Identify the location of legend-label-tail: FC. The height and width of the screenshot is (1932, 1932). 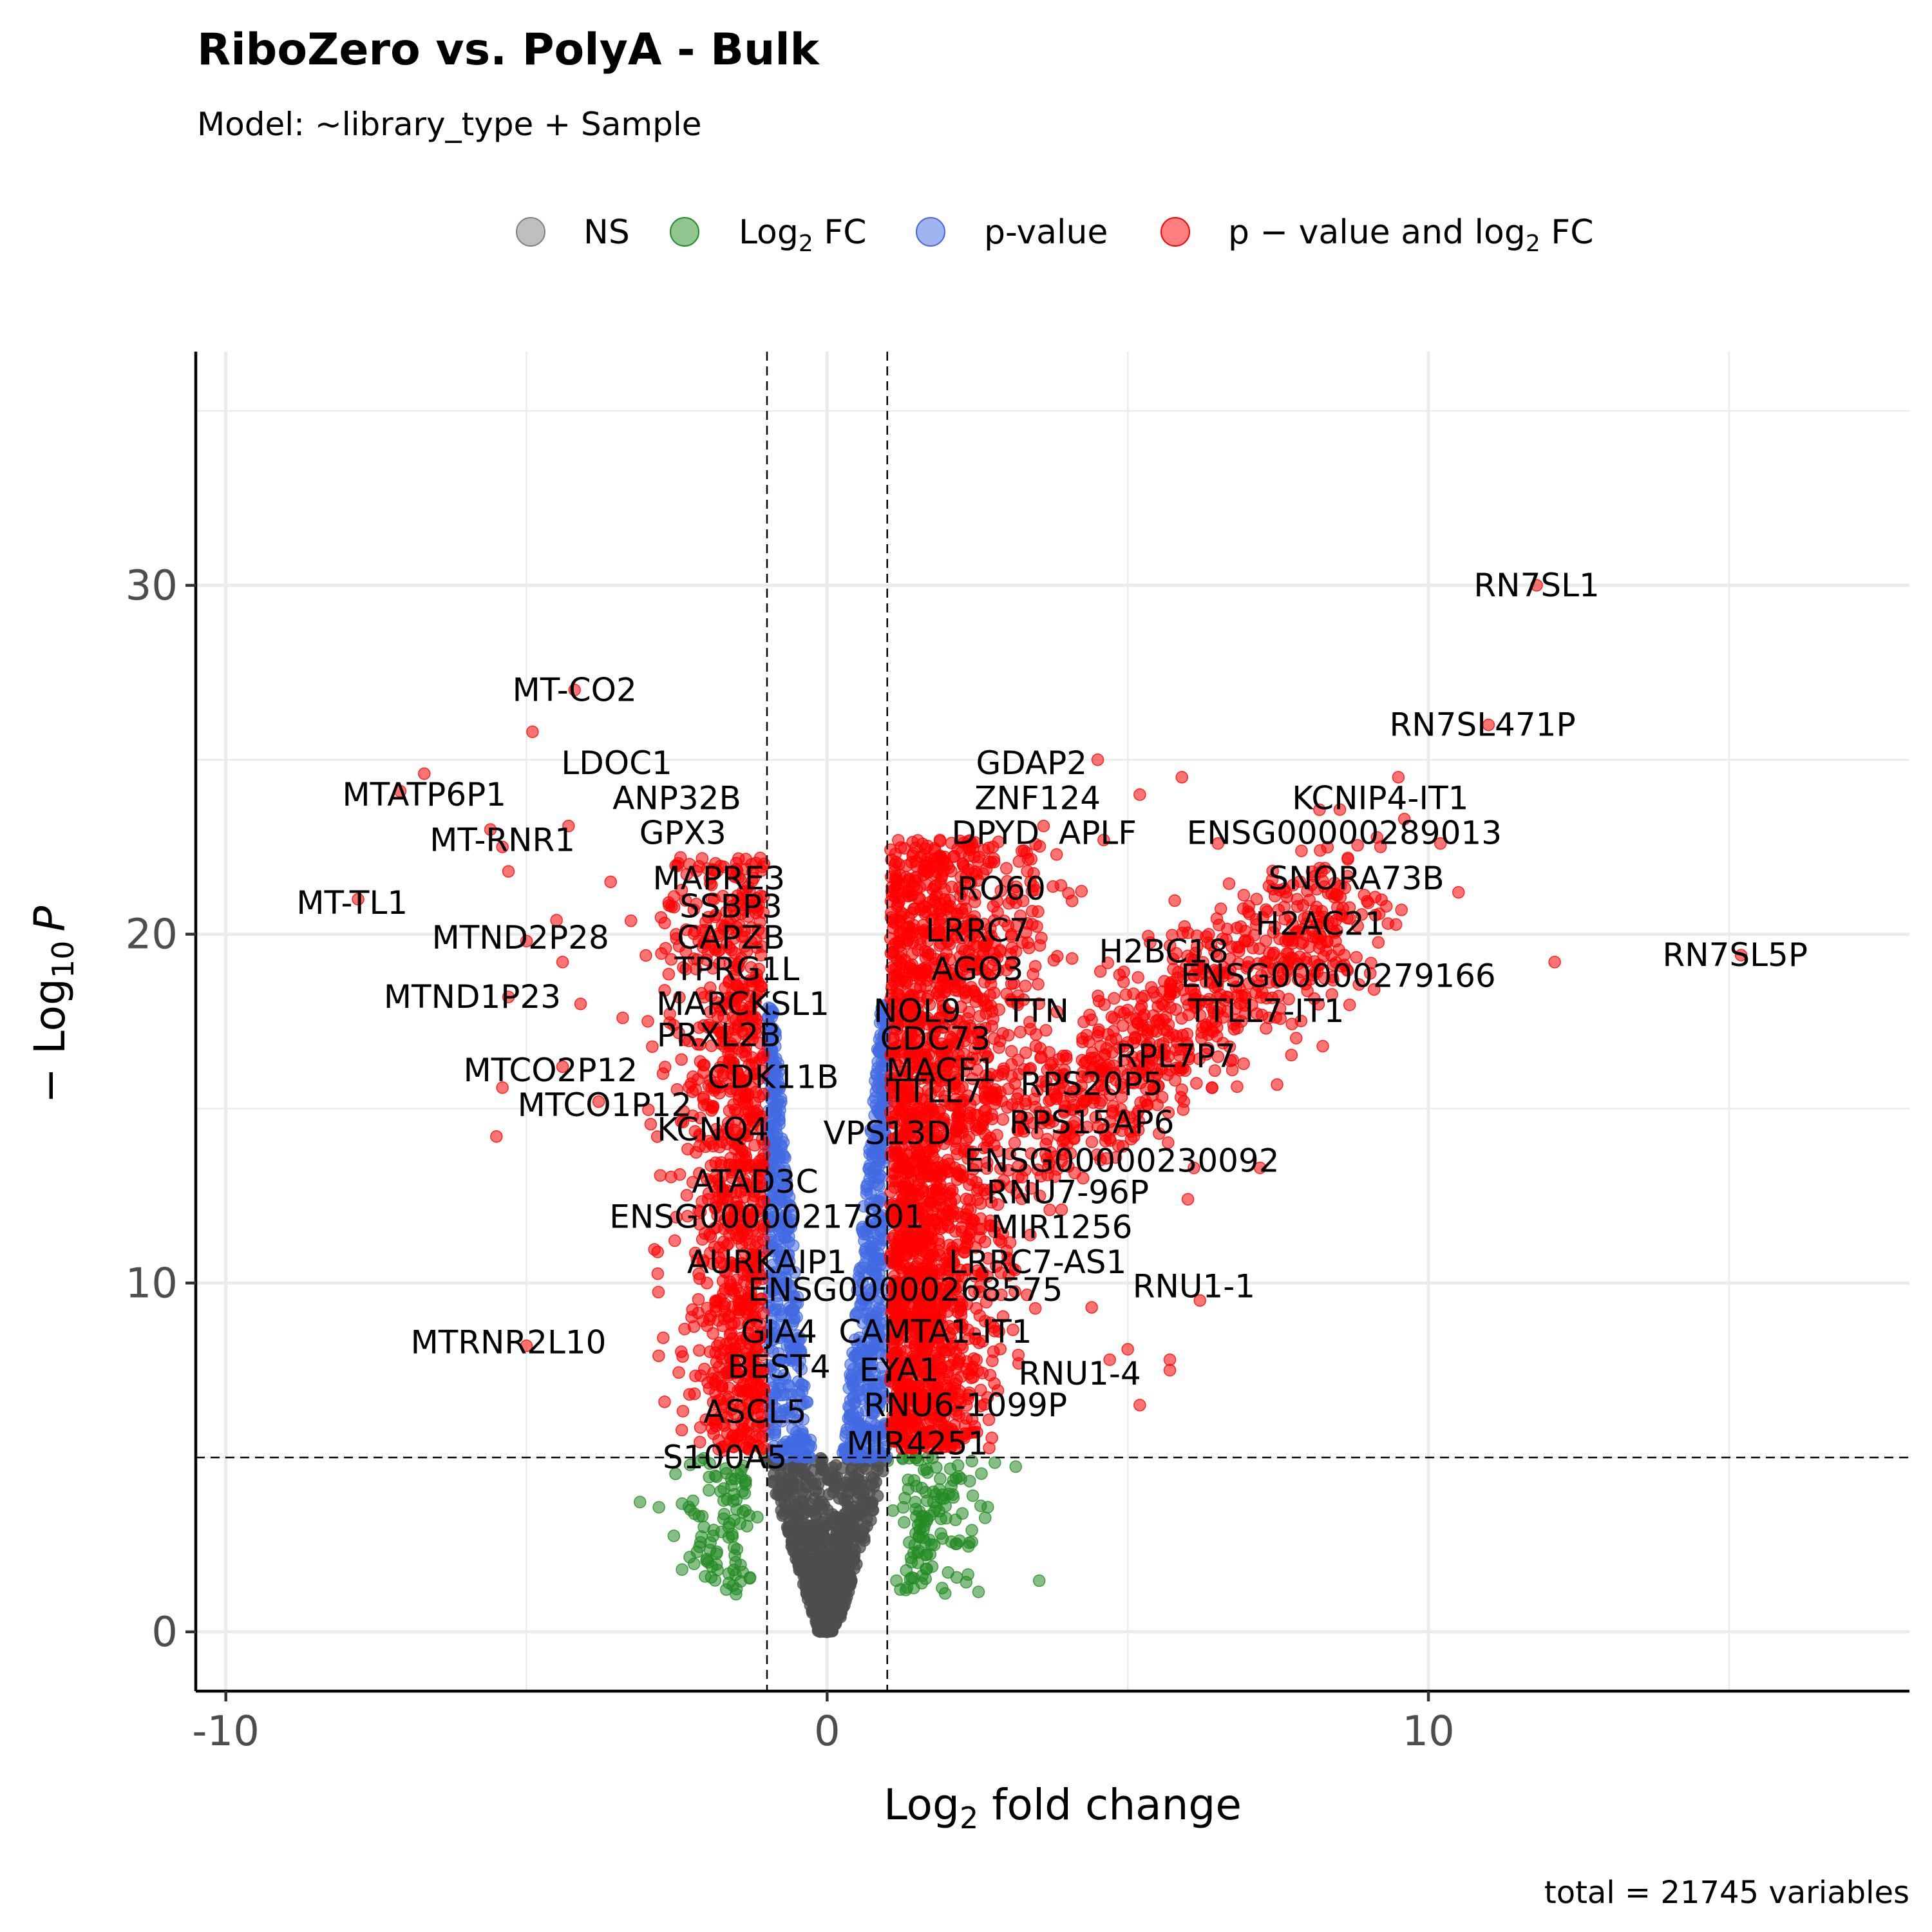
(840, 232).